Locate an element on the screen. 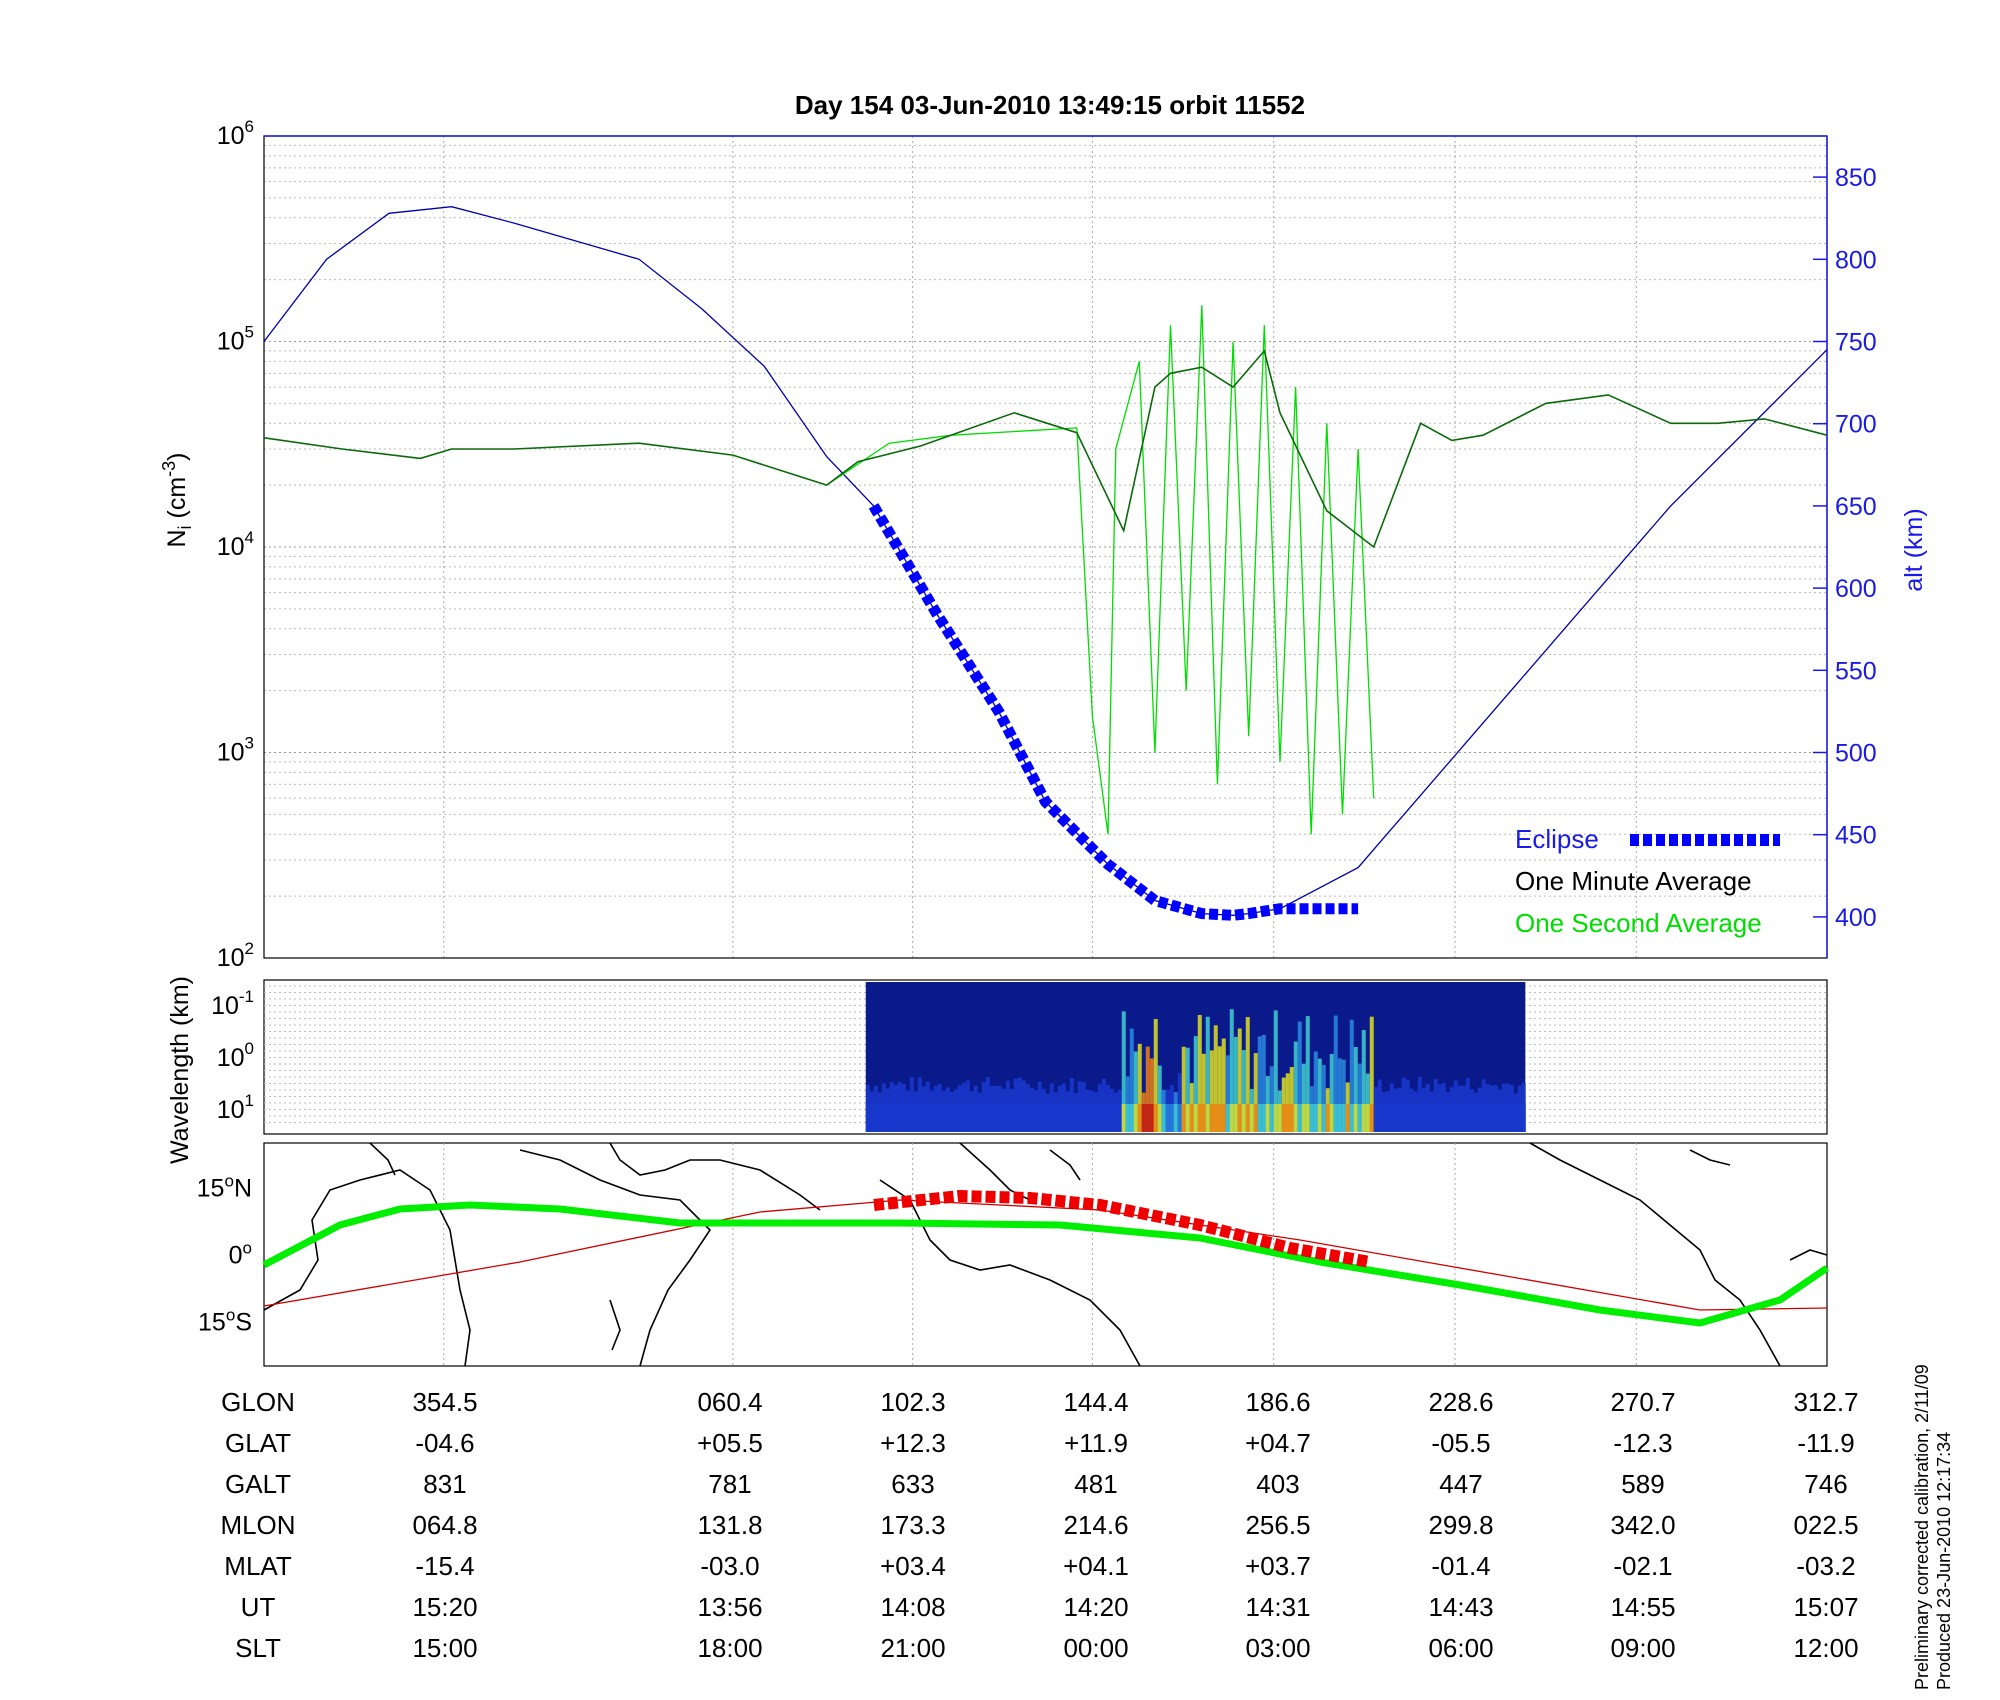  y-tick-label: 10⁴ is located at coordinates (235, 544).